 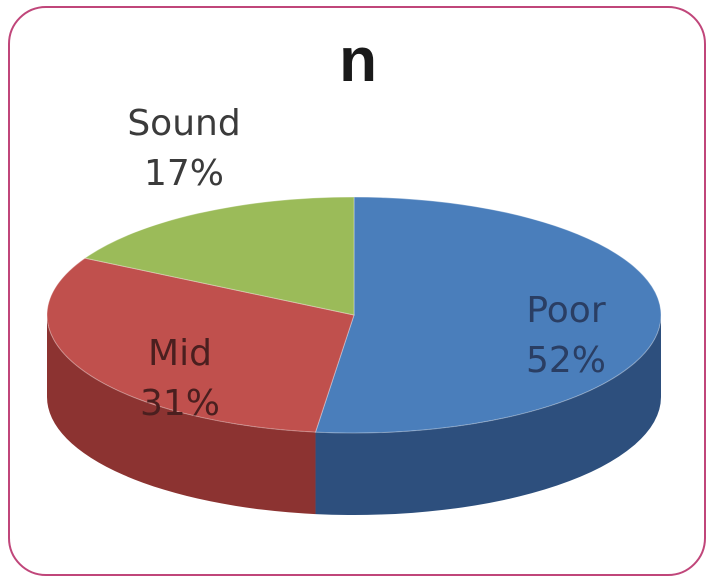 What do you see at coordinates (566, 360) in the screenshot?
I see `slice-value-poor: 52%` at bounding box center [566, 360].